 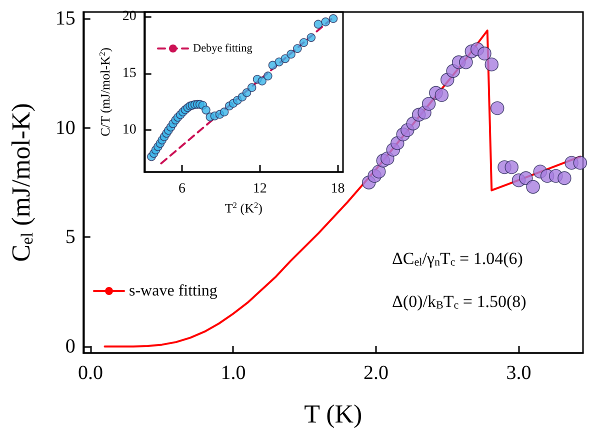 I want to click on y-axis-title: C/T (mJ/mol-K2), so click(x=104, y=91).